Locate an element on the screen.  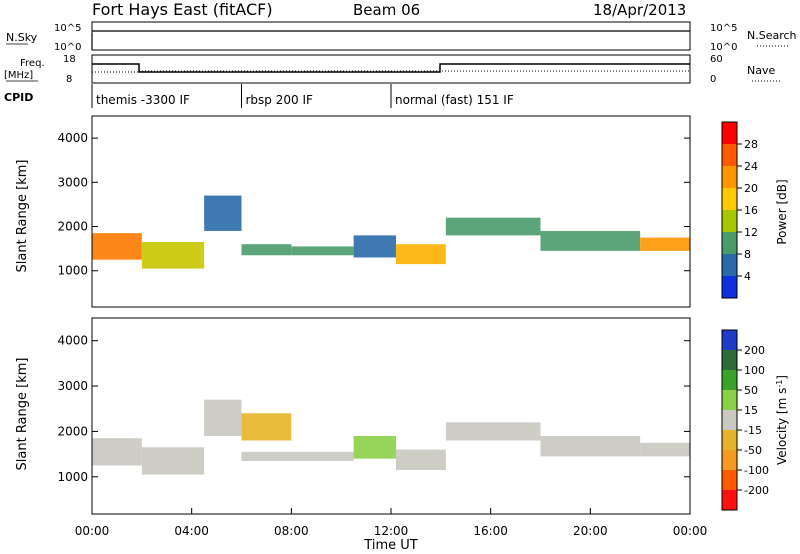
nsky-panel: N.Sky 10^5 10^0 10^5 10^0 N.Search is located at coordinates (401, 37).